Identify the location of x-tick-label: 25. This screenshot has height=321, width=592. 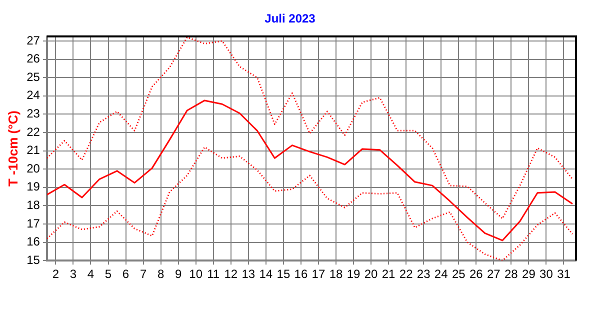
(459, 274).